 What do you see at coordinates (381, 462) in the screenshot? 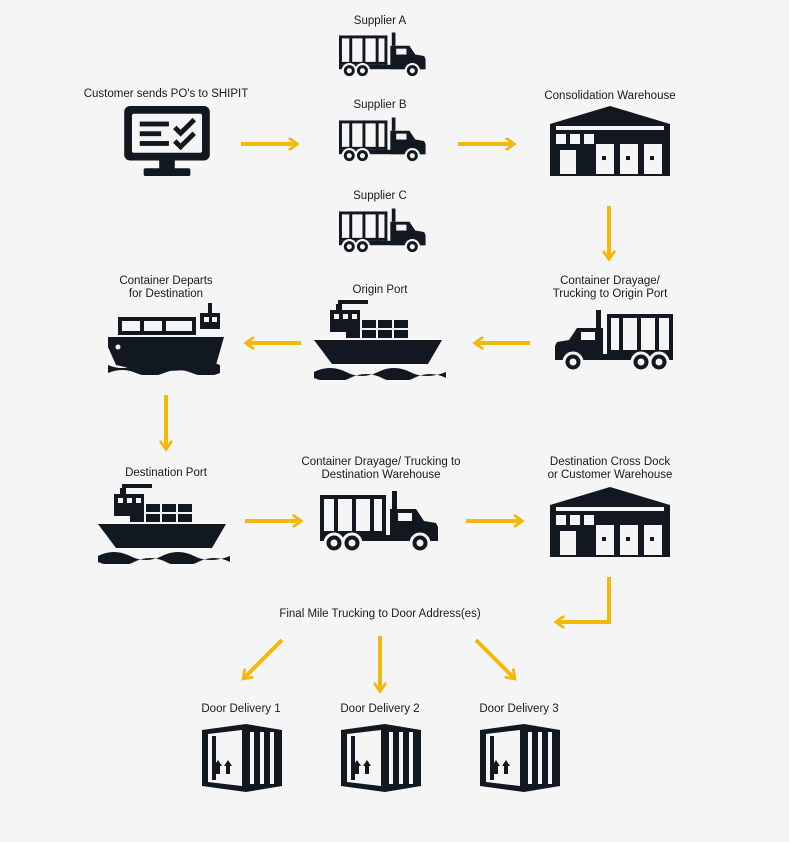
I see `label-drayage-destination-line1: Container Drayage/ Trucking to` at bounding box center [381, 462].